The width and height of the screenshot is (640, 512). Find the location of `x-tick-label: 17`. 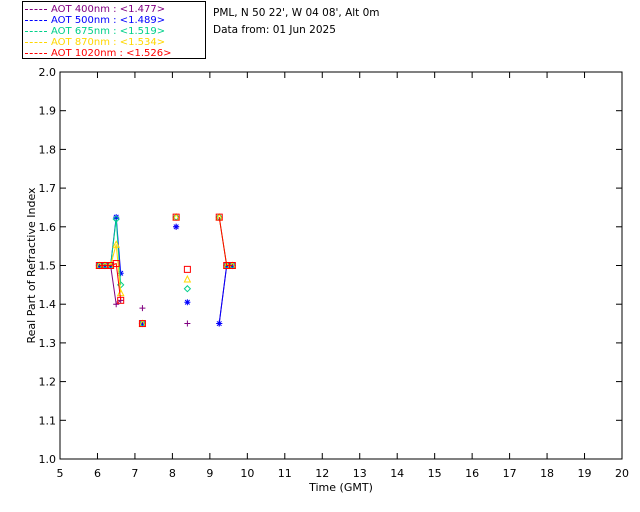

x-tick-label: 17 is located at coordinates (510, 473).